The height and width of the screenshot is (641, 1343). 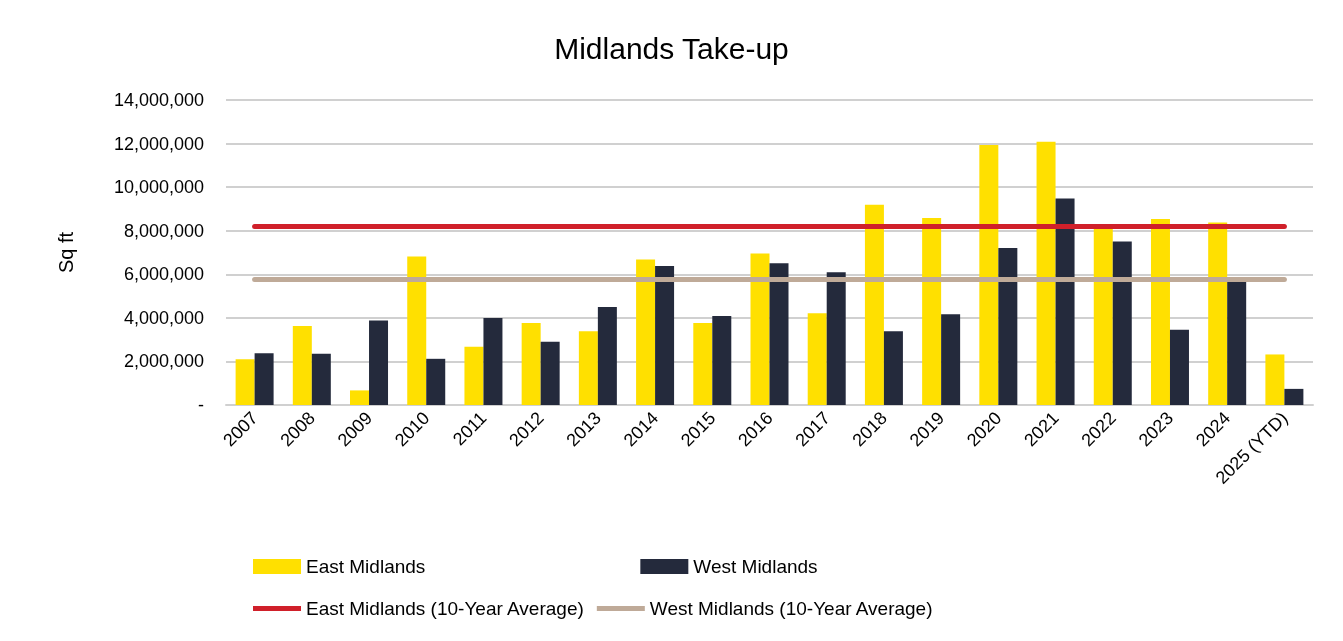 What do you see at coordinates (366, 566) in the screenshot?
I see `legend-label: East Midlands` at bounding box center [366, 566].